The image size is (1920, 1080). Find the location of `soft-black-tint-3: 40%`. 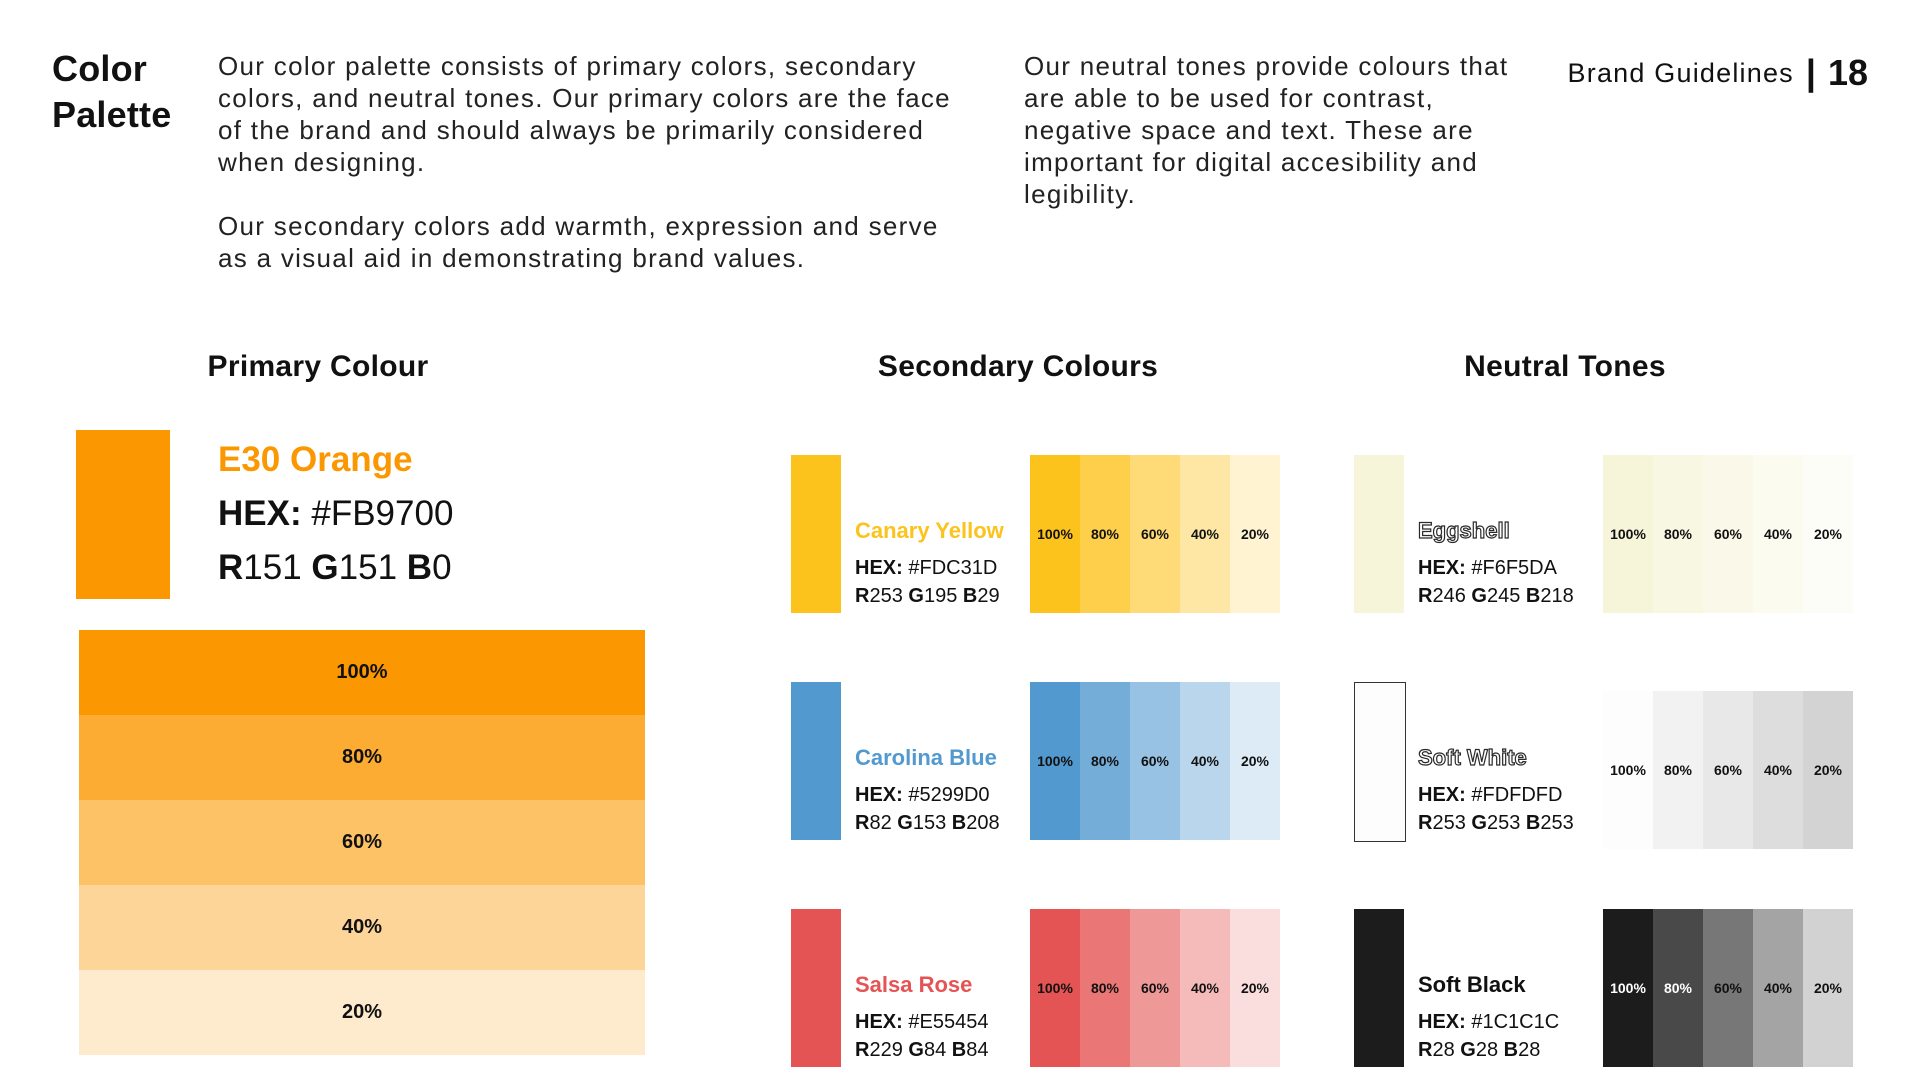

soft-black-tint-3: 40% is located at coordinates (1778, 988).